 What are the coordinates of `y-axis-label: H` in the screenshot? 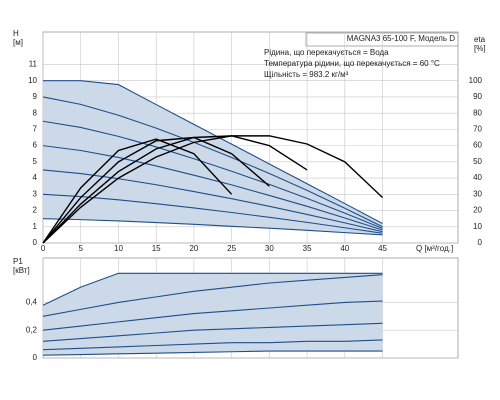 It's located at (16, 33).